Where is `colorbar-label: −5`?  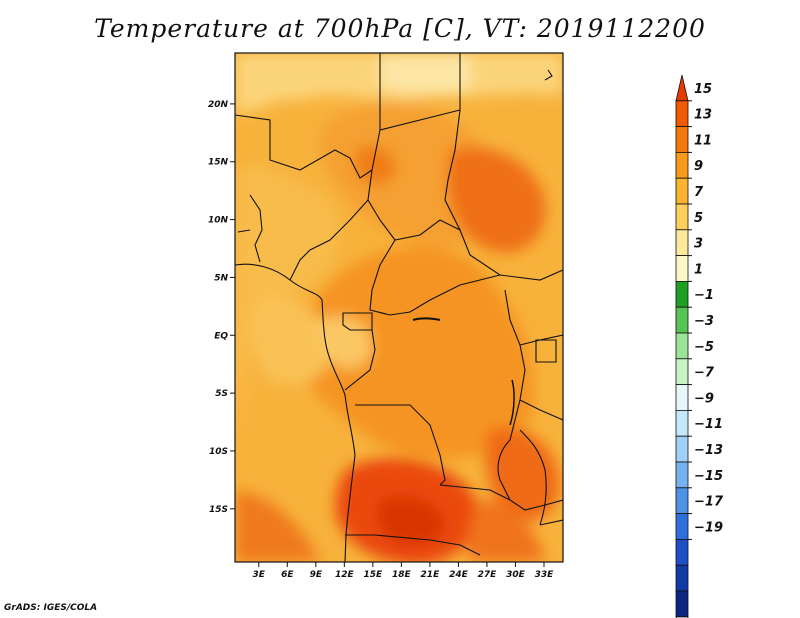 colorbar-label: −5 is located at coordinates (704, 347).